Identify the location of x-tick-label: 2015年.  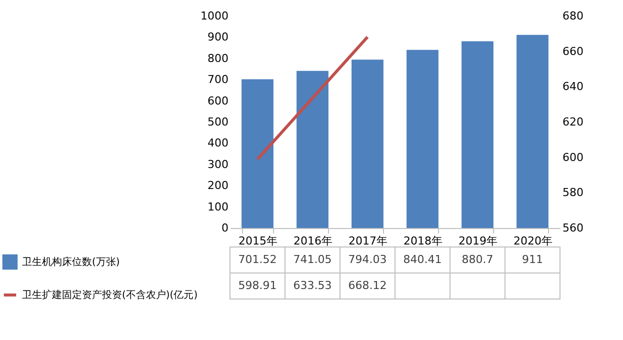
(258, 241).